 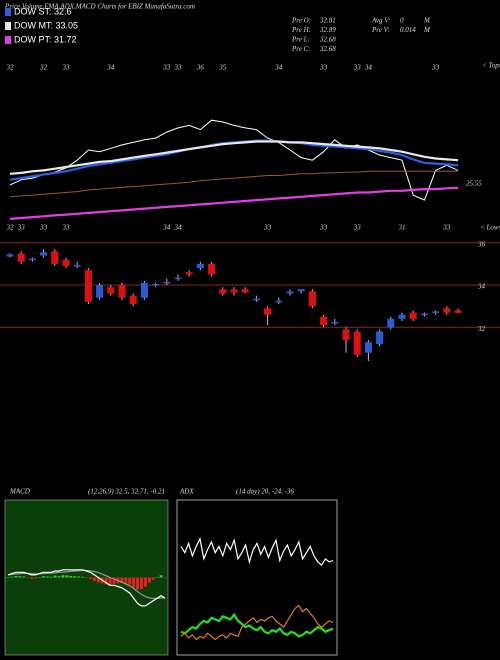 I want to click on low-label: 32, so click(x=10, y=228).